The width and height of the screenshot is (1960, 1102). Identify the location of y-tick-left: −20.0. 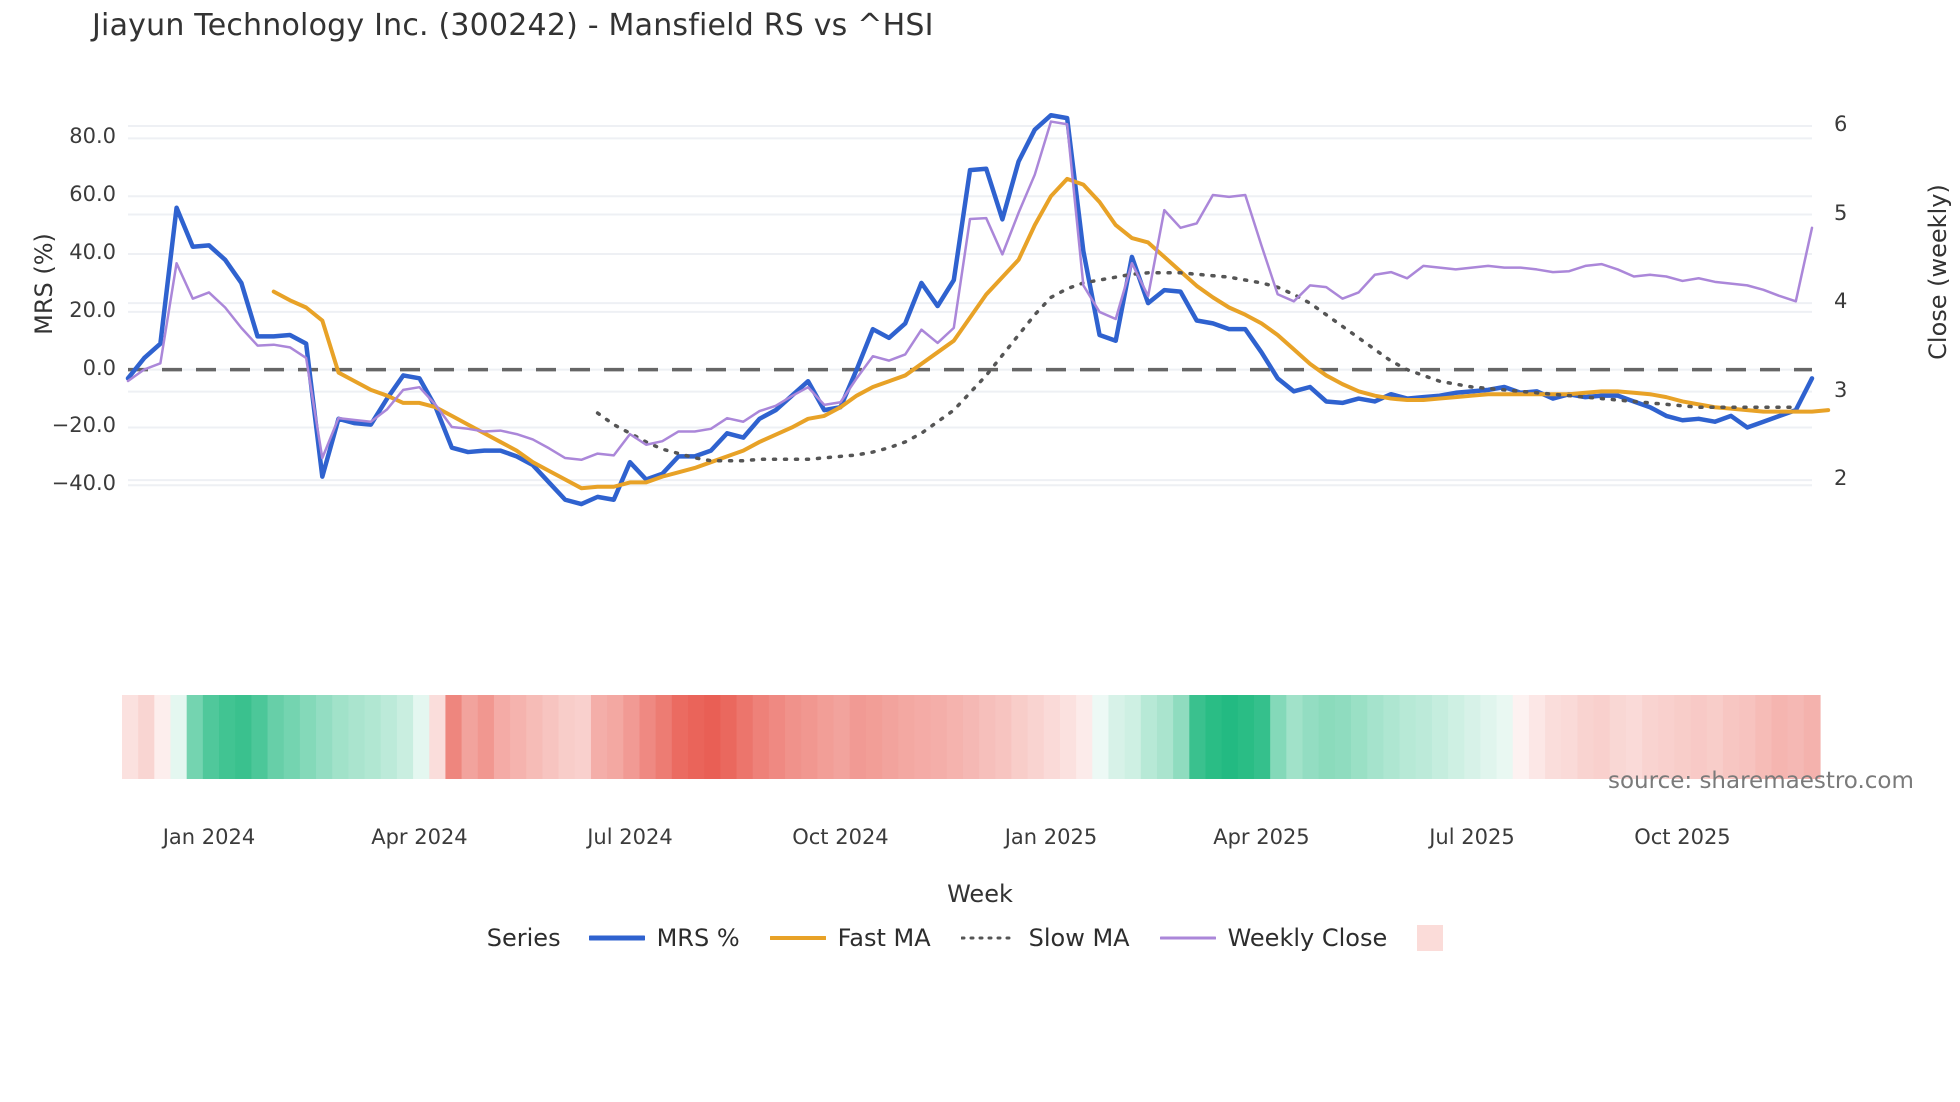
(83, 425).